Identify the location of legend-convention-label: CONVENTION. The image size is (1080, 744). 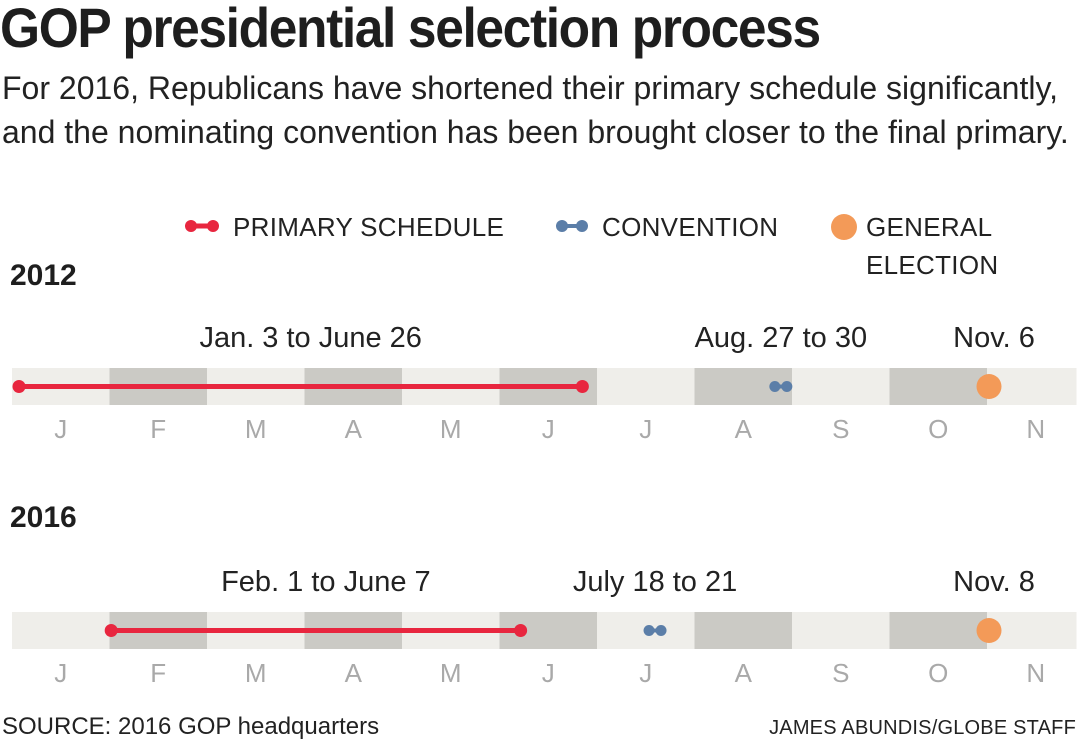
(690, 227).